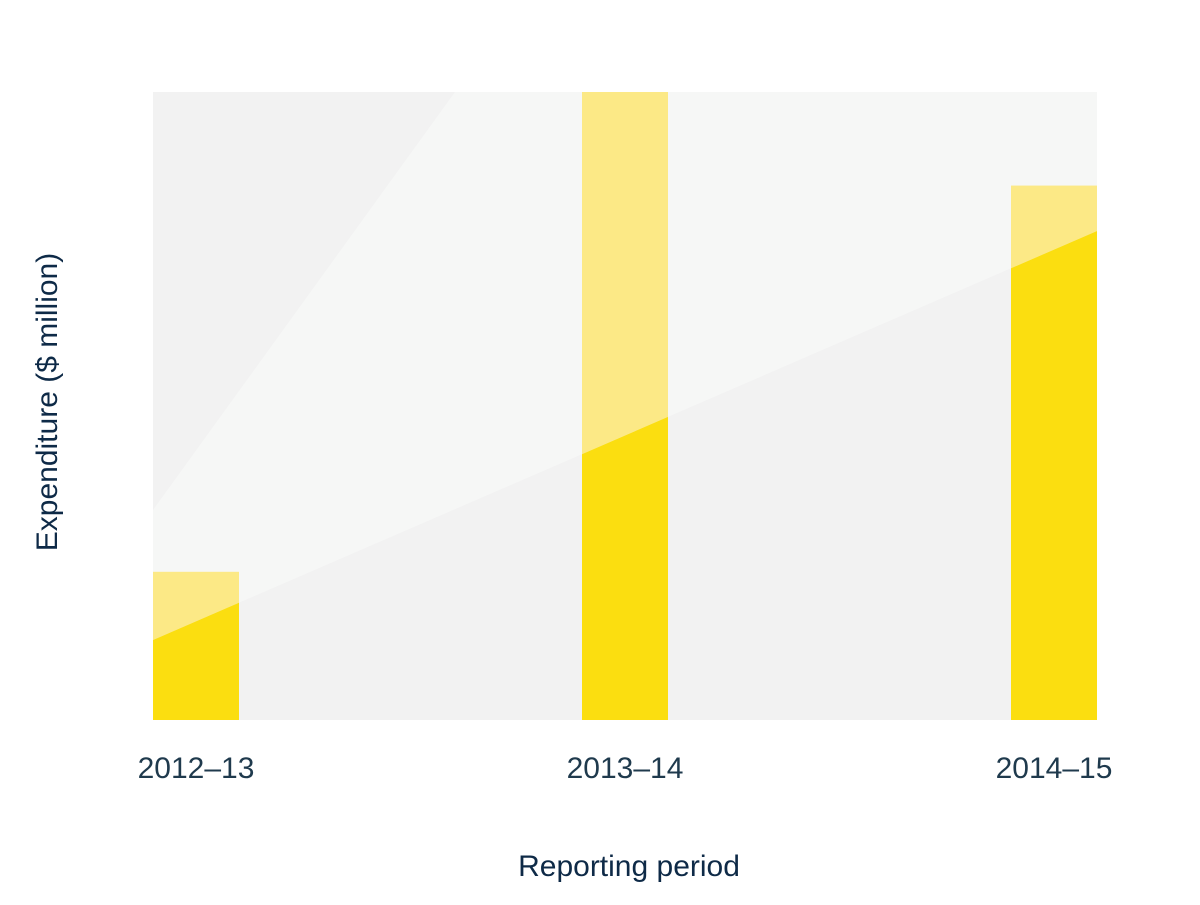 This screenshot has height=905, width=1200. I want to click on x-axis-ticks: 2012–13 2013–14 2014–15, so click(625, 768).